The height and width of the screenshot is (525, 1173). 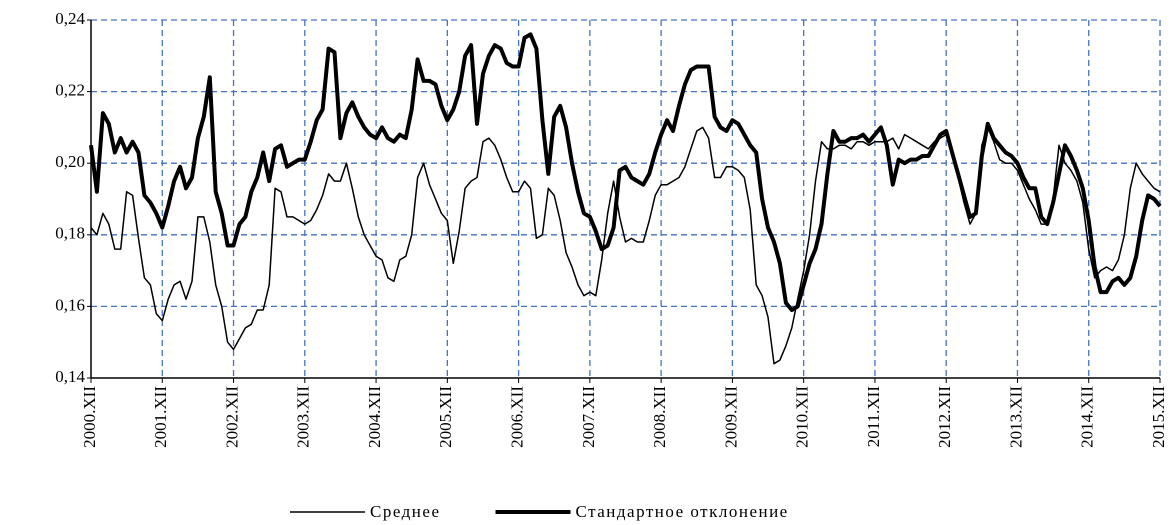 What do you see at coordinates (70, 18) in the screenshot?
I see `y-tick-label: 0,24` at bounding box center [70, 18].